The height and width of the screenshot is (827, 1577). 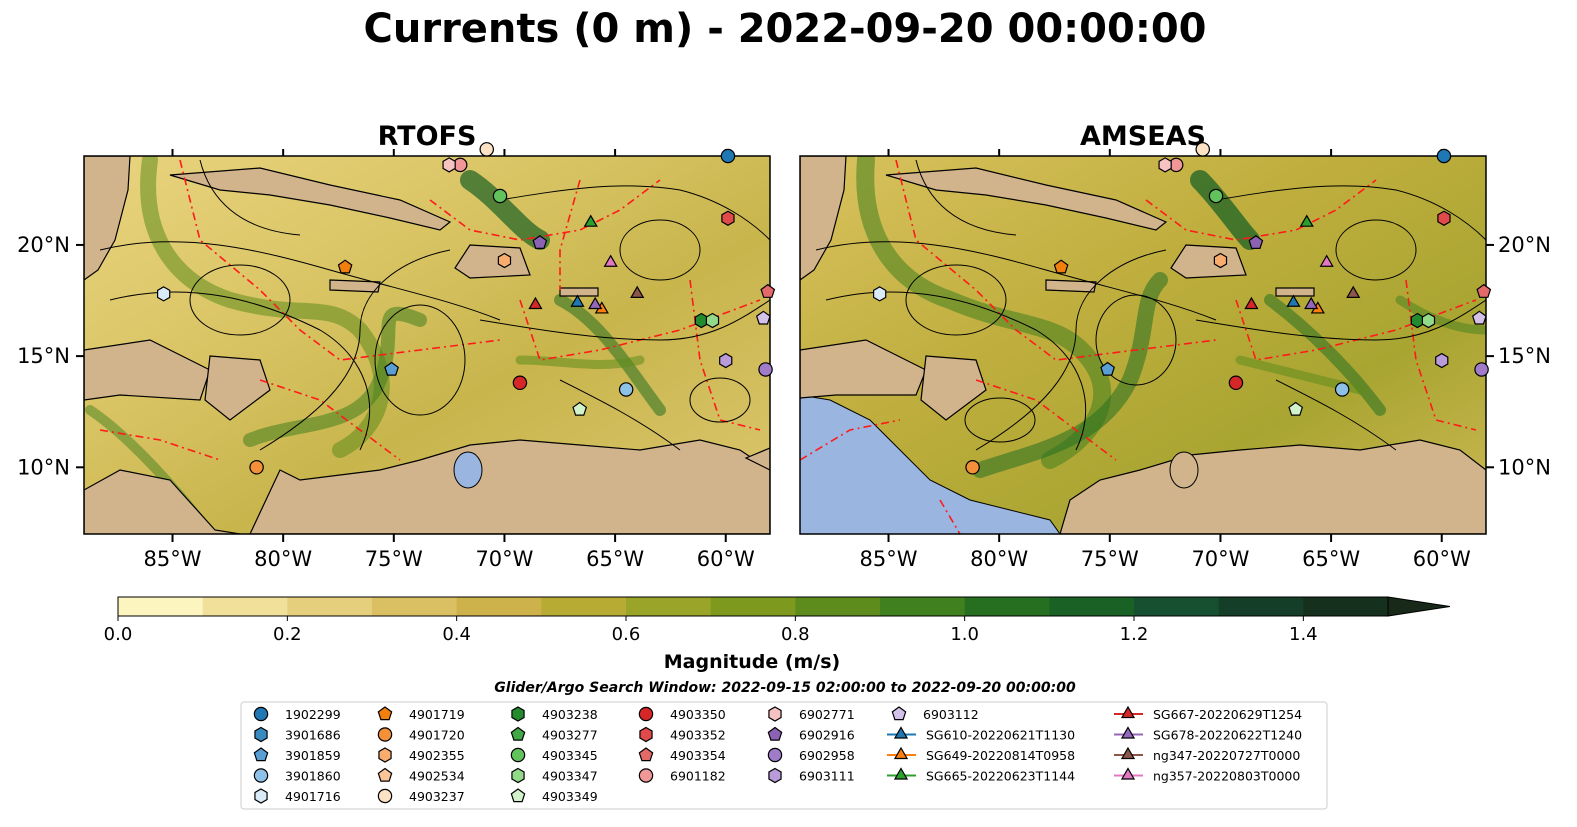 What do you see at coordinates (827, 714) in the screenshot?
I see `legend-label: 6902771` at bounding box center [827, 714].